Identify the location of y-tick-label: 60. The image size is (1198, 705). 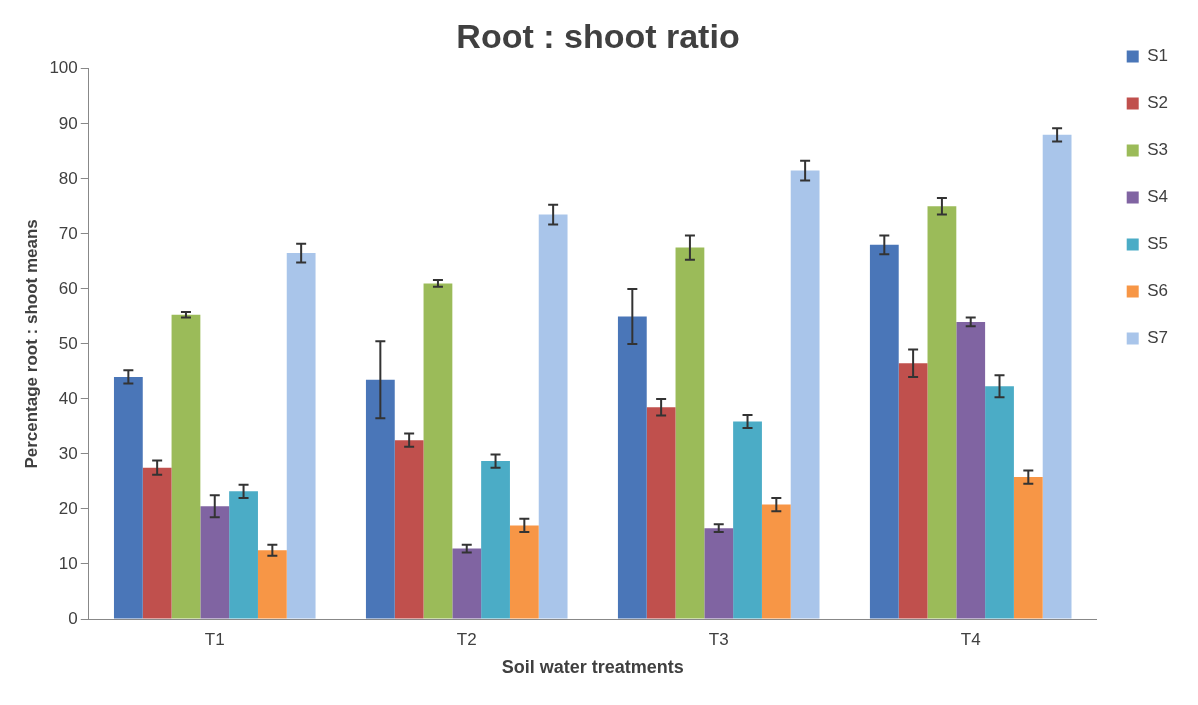
(68, 288).